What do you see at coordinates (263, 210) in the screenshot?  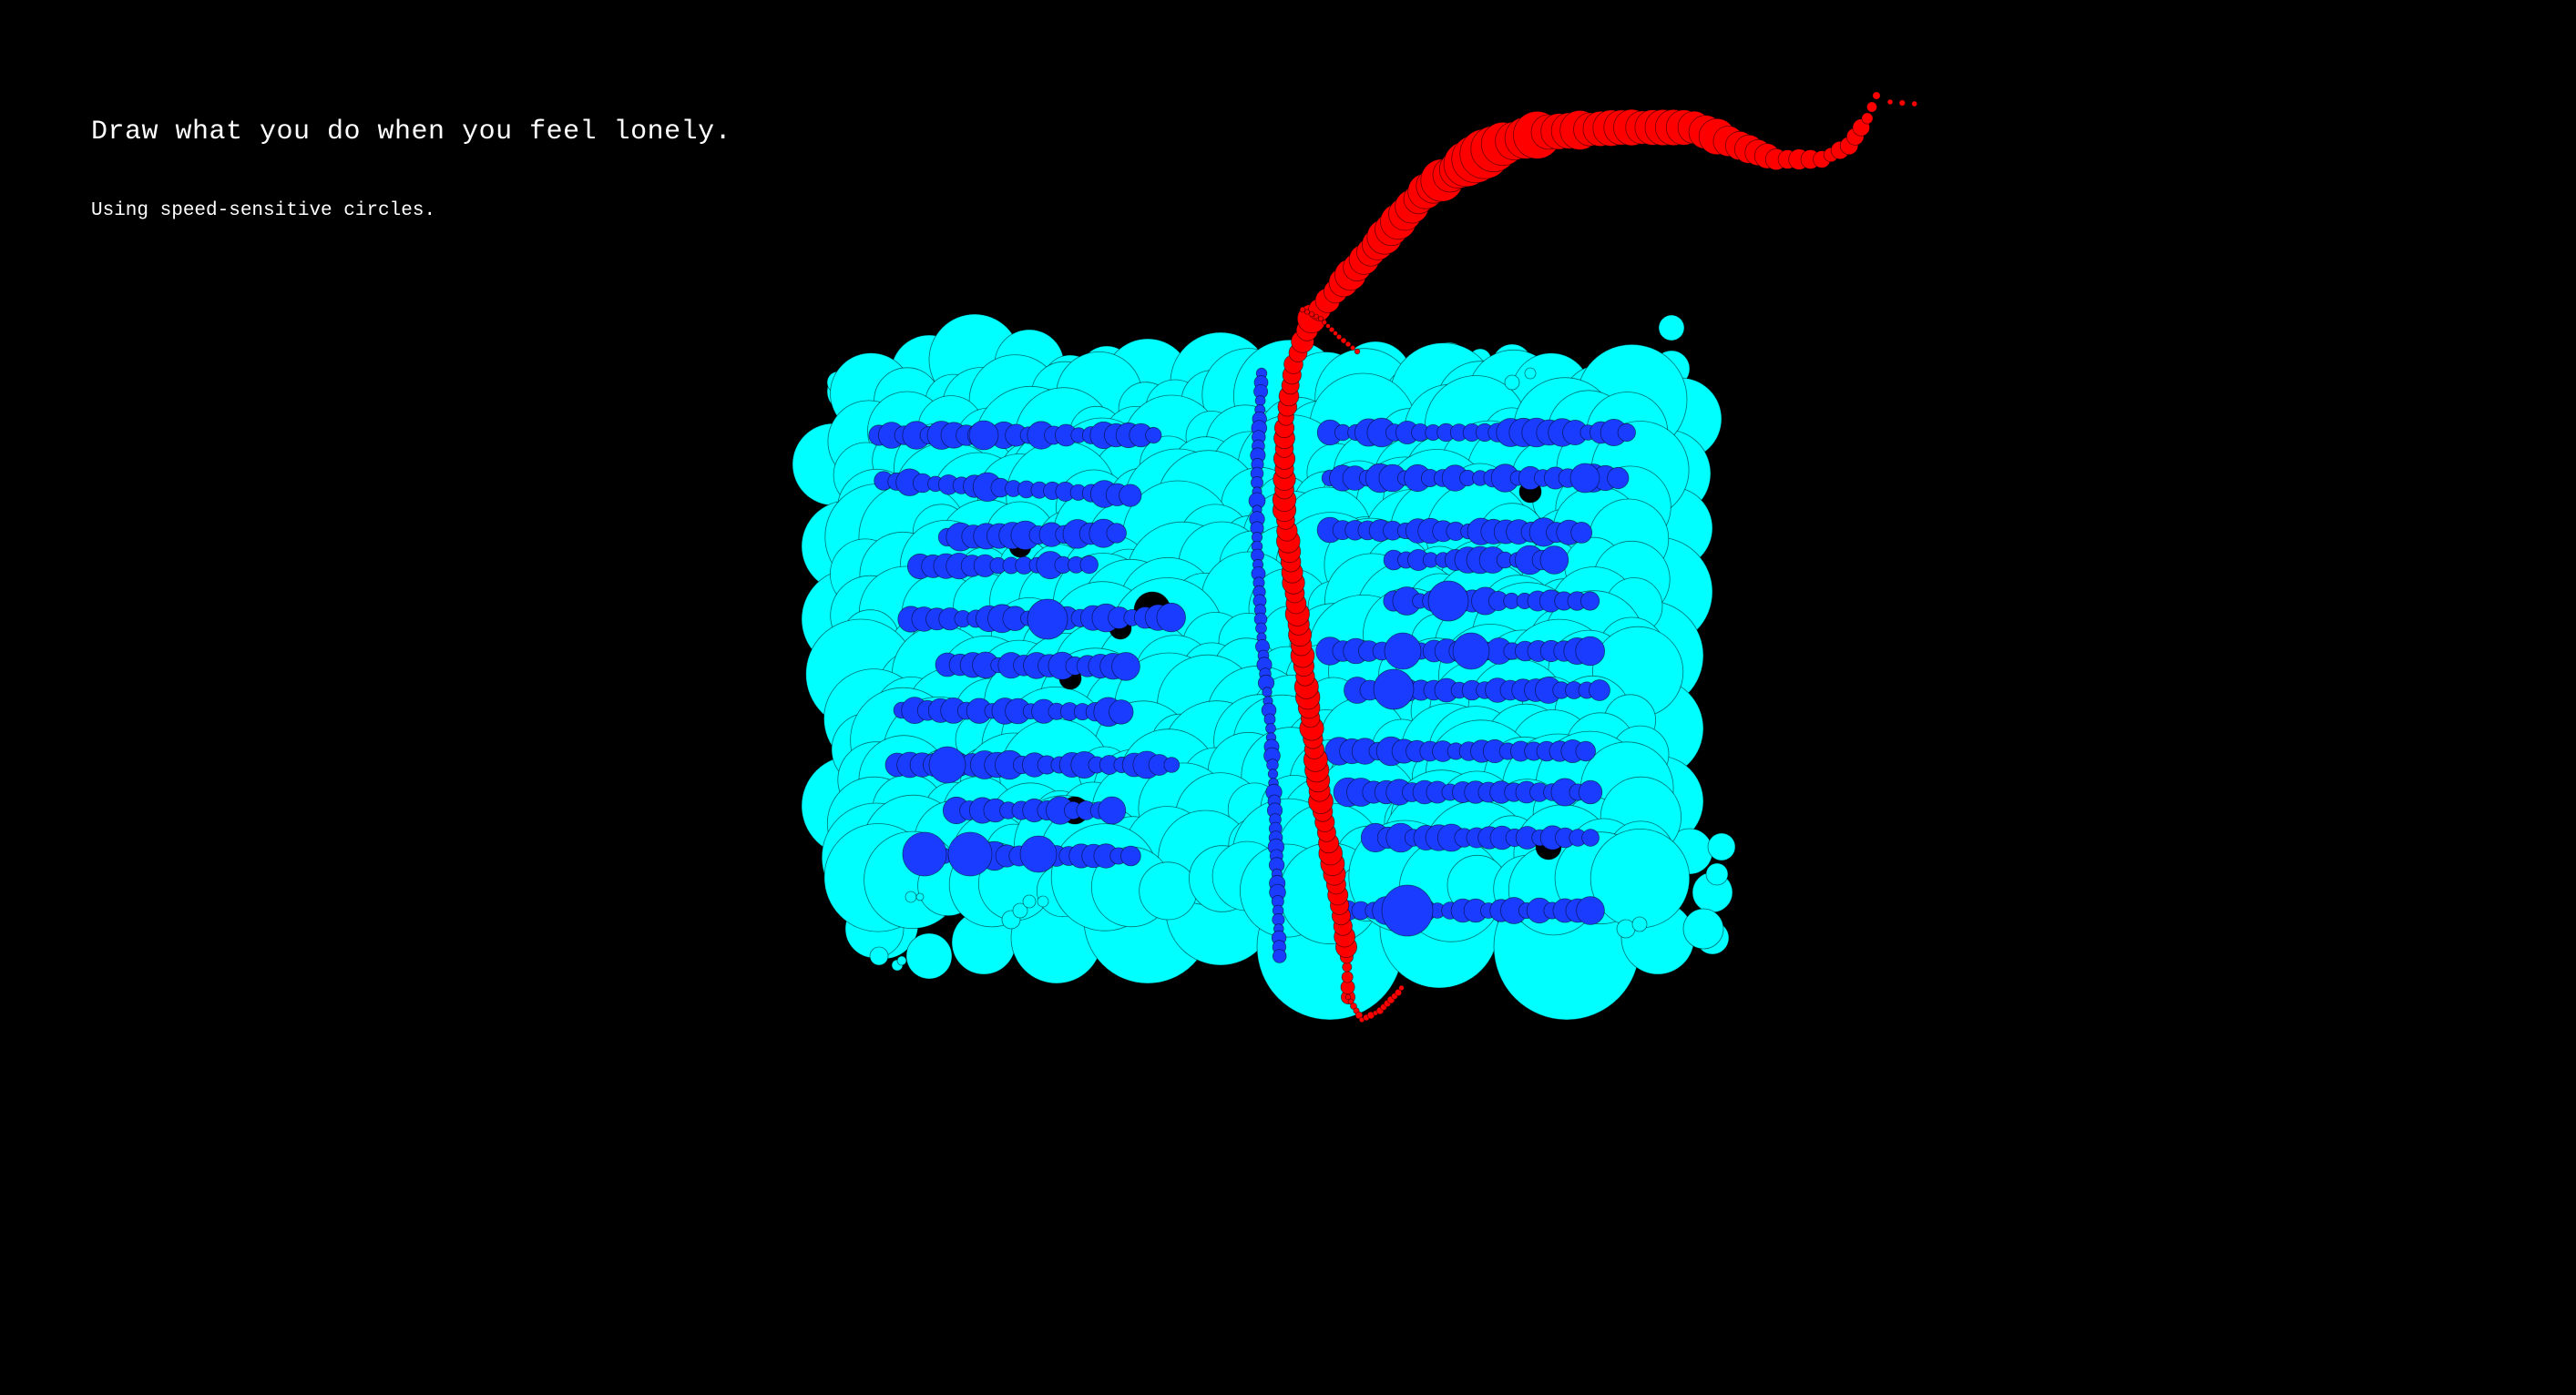 I see `prompt-subtitle: Using speed-sensitive circles.` at bounding box center [263, 210].